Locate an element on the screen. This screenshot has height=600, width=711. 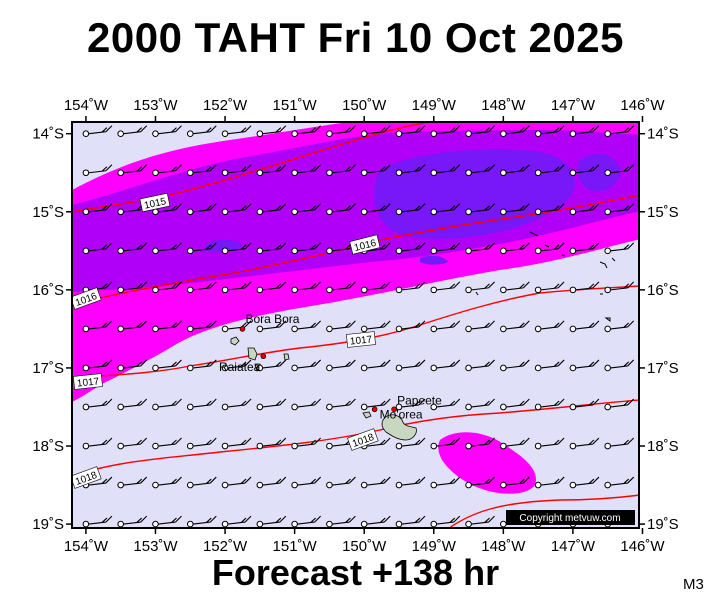
lat-label-left: 15˚S is located at coordinates (48, 212).